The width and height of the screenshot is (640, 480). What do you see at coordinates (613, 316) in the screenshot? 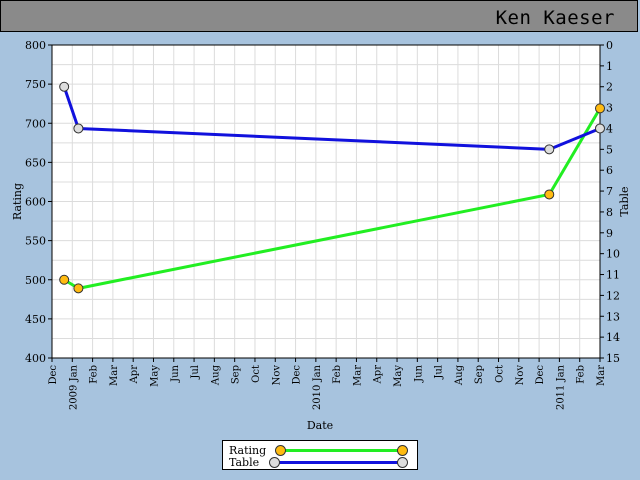
I see `y-right-tick-label: 13` at bounding box center [613, 316].